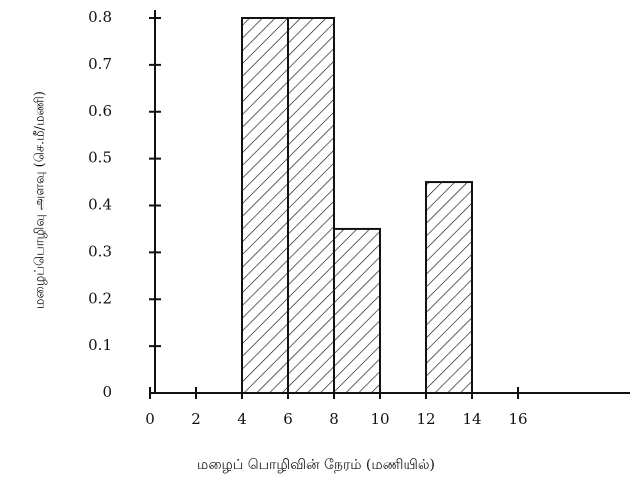 The width and height of the screenshot is (642, 490). Describe the element at coordinates (288, 419) in the screenshot. I see `x-tick-label: 6` at that location.